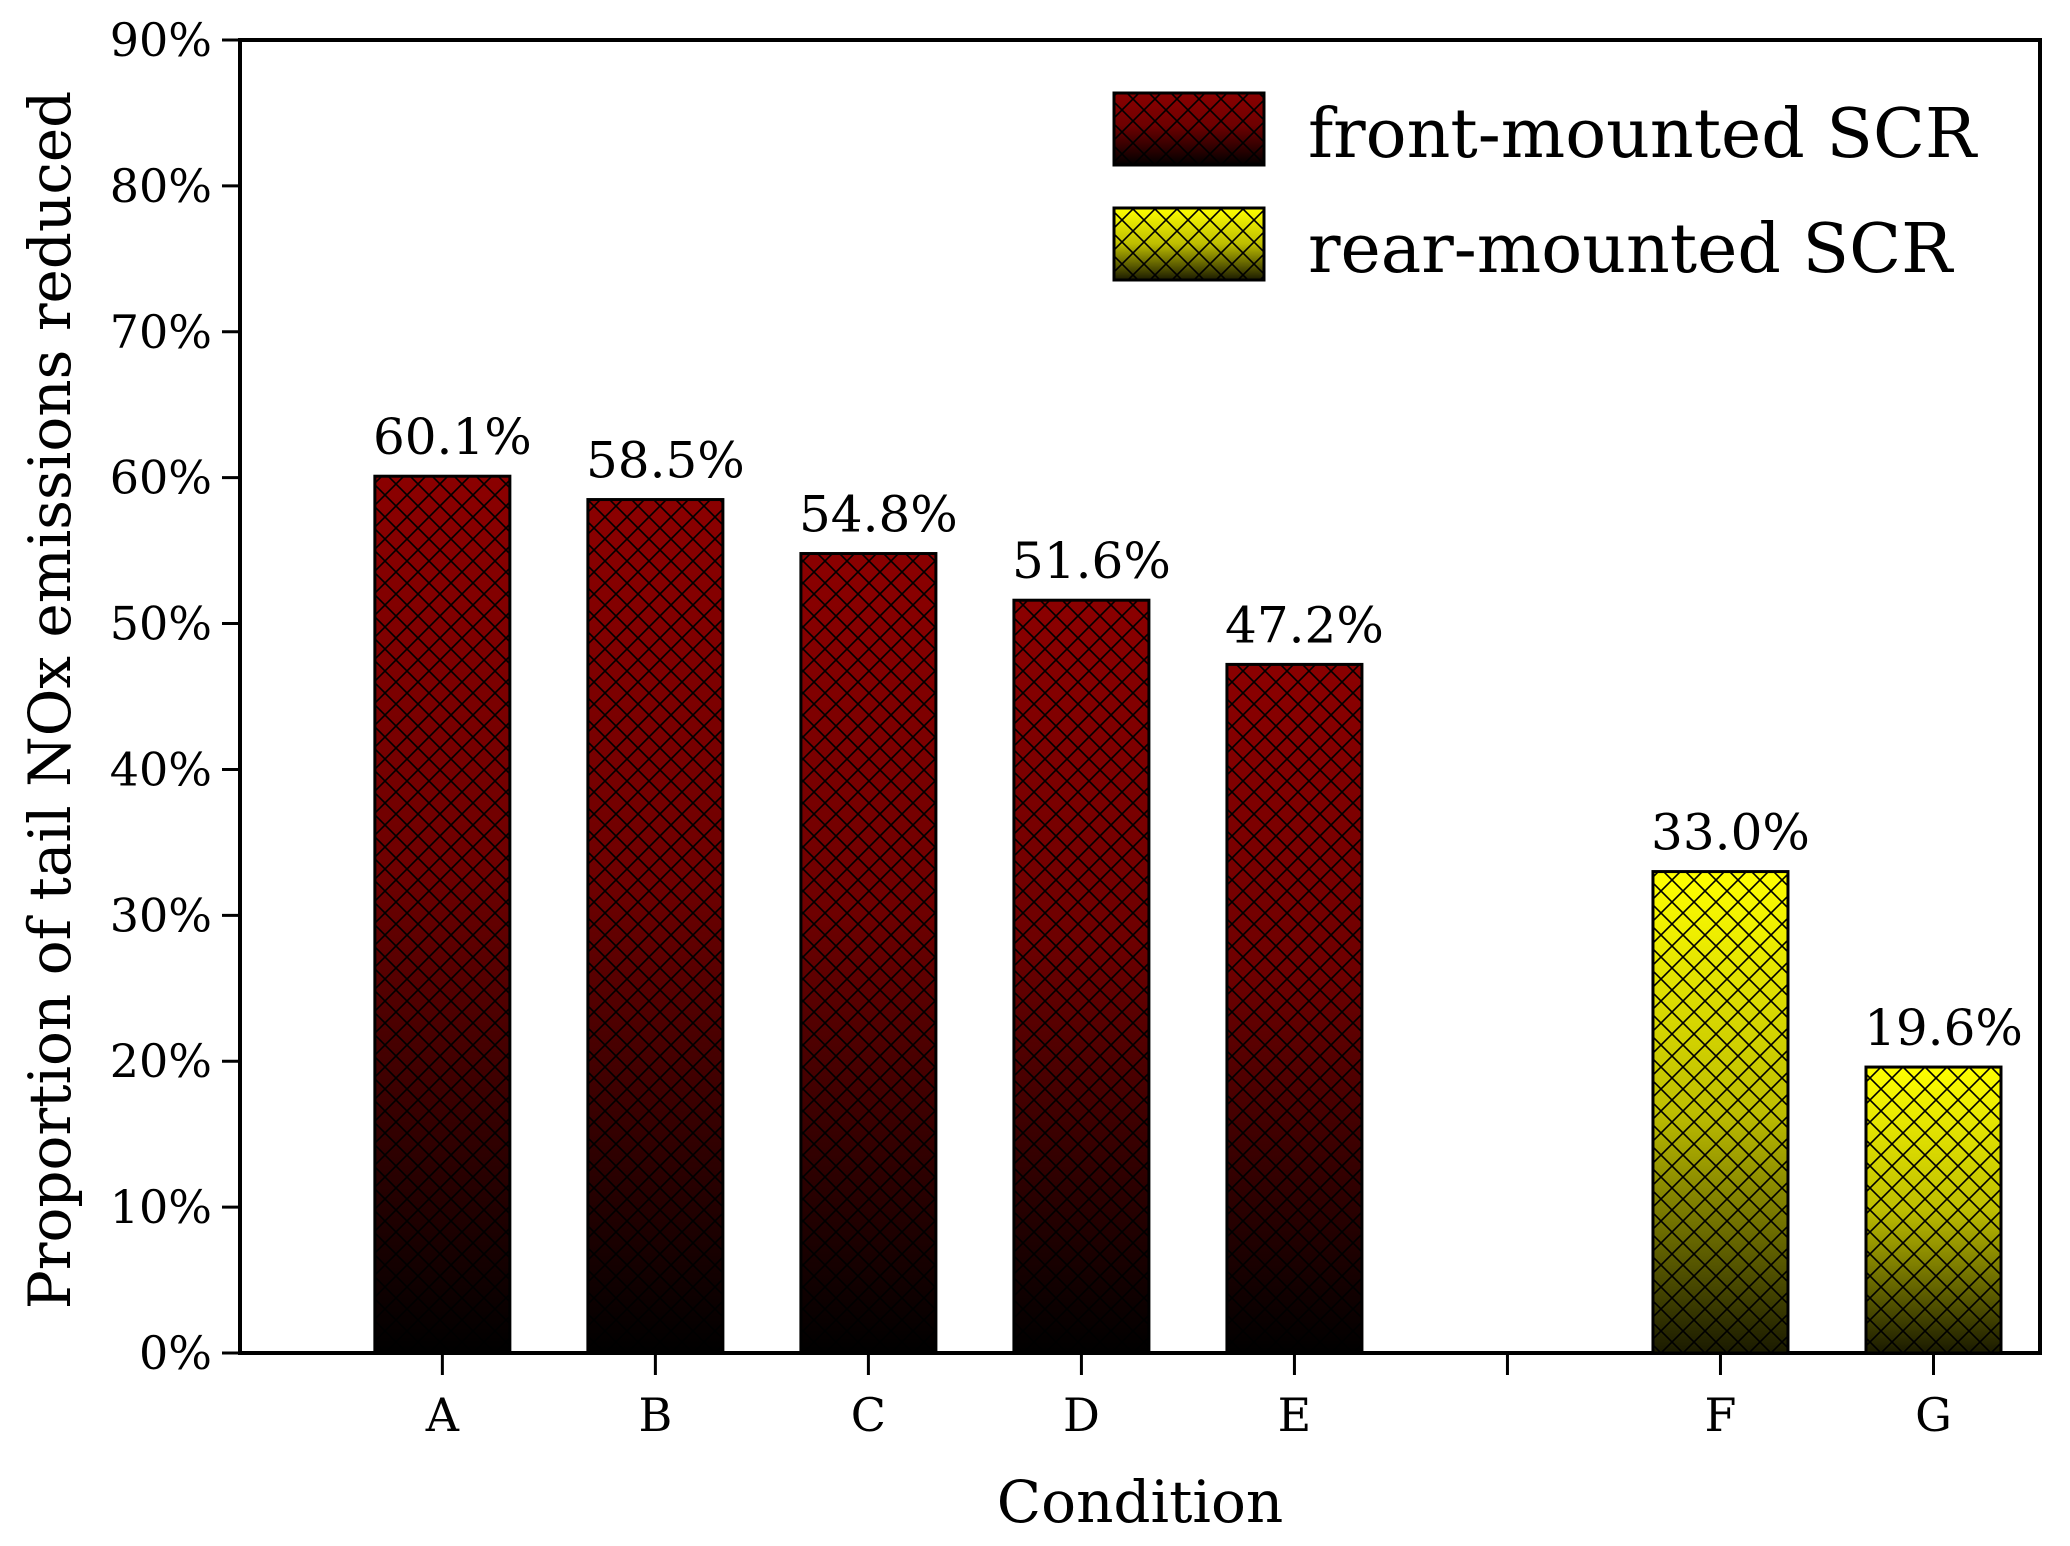 This screenshot has height=1546, width=2070. What do you see at coordinates (442, 1415) in the screenshot?
I see `x-tick-label: A` at bounding box center [442, 1415].